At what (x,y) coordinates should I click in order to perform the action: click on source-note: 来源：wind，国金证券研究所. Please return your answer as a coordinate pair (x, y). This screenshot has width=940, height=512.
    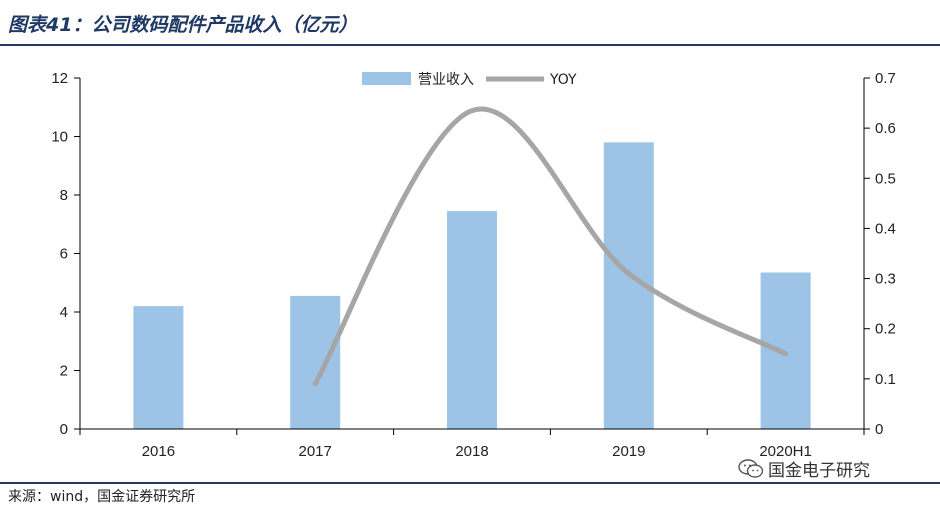
    Looking at the image, I should click on (102, 497).